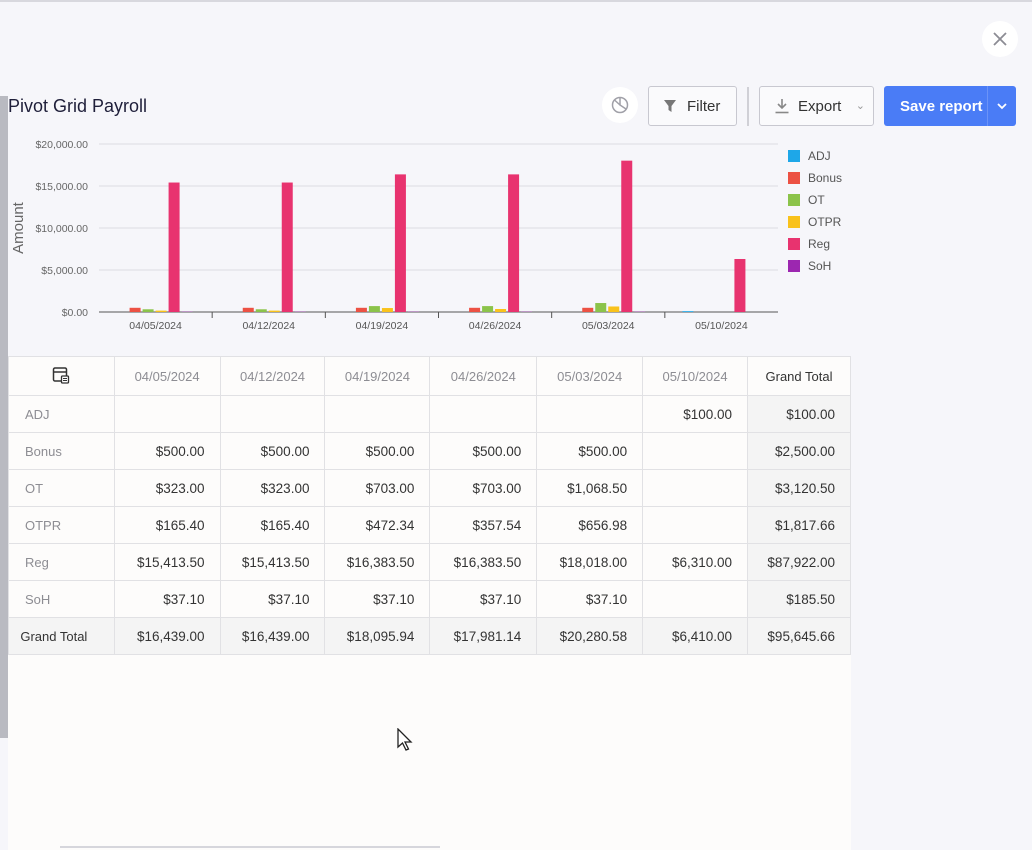 This screenshot has width=1032, height=850. What do you see at coordinates (61, 525) in the screenshot?
I see `row-header: OTPR` at bounding box center [61, 525].